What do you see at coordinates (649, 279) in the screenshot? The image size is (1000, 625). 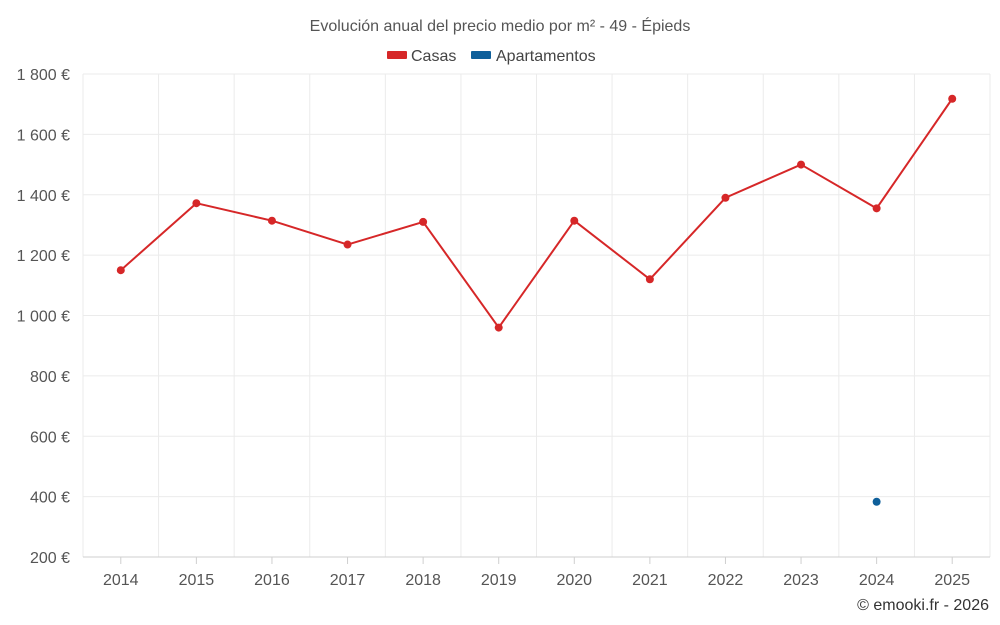 I see `data-point-casas-2021` at bounding box center [649, 279].